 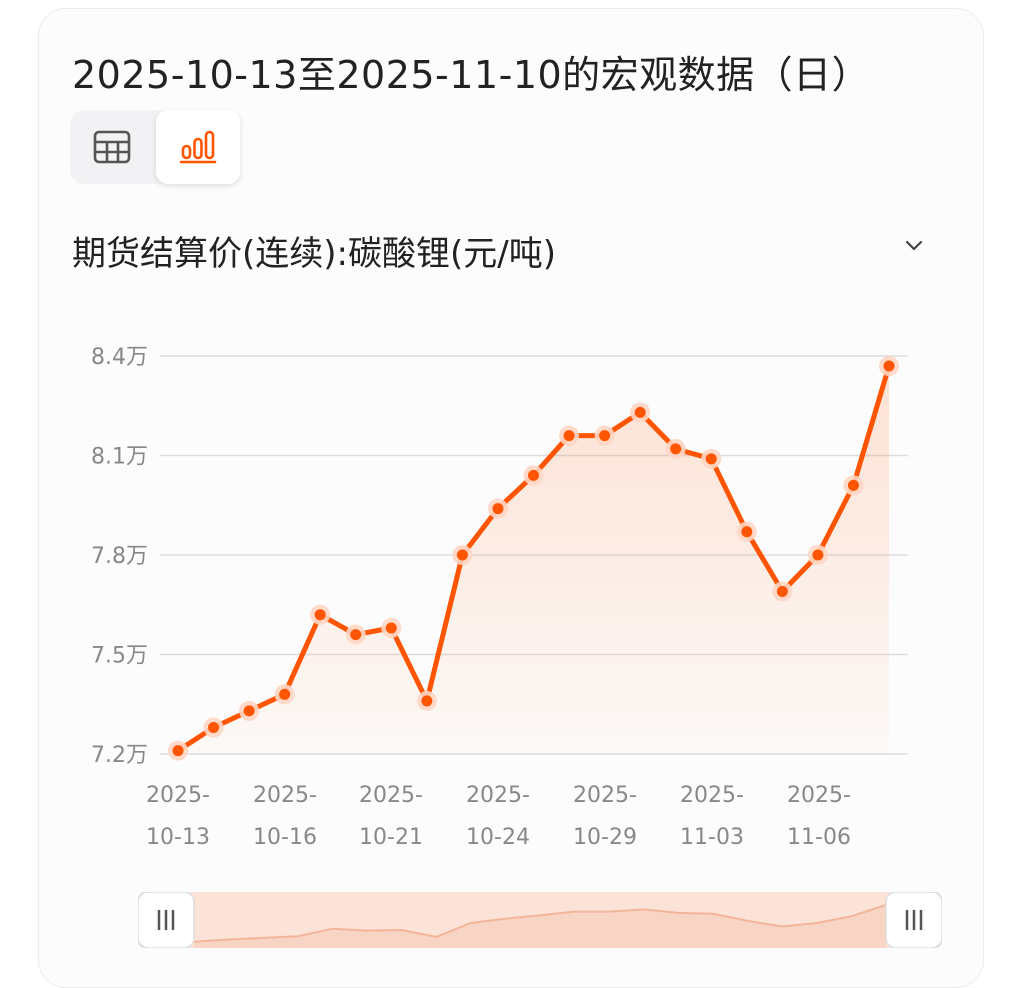 What do you see at coordinates (391, 837) in the screenshot?
I see `x-tick-label-date: 10-21` at bounding box center [391, 837].